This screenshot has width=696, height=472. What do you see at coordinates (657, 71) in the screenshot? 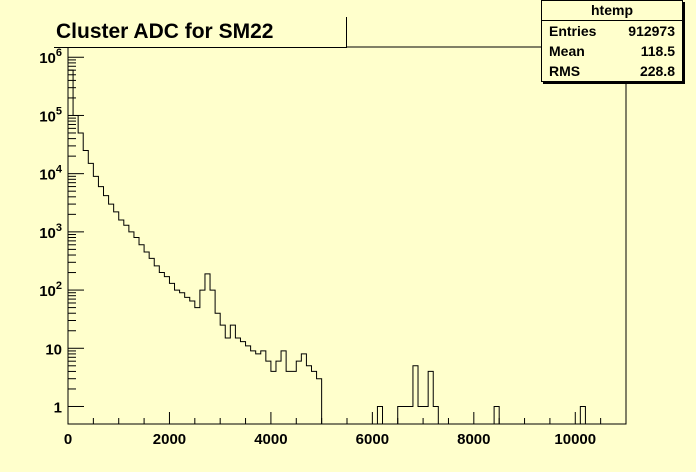
I see `rms-value: 228.8` at bounding box center [657, 71].